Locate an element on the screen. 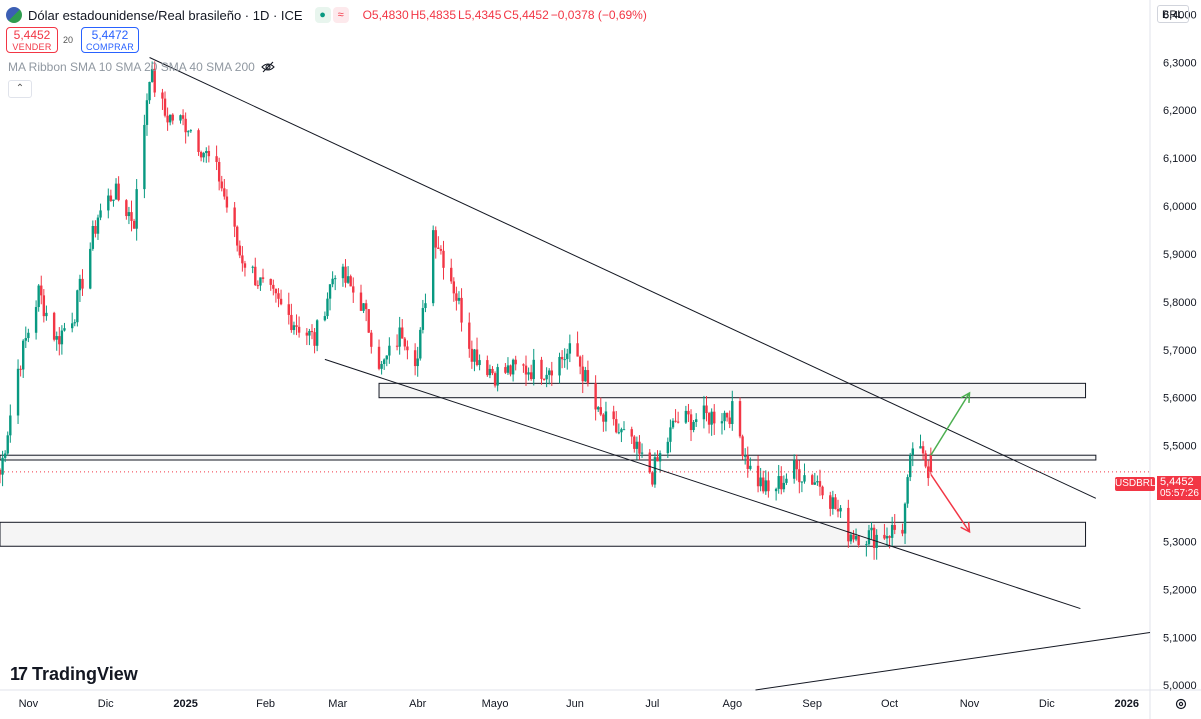 Image resolution: width=1201 pixels, height=719 pixels. tradingview-logo: 17 TradingView is located at coordinates (74, 674).